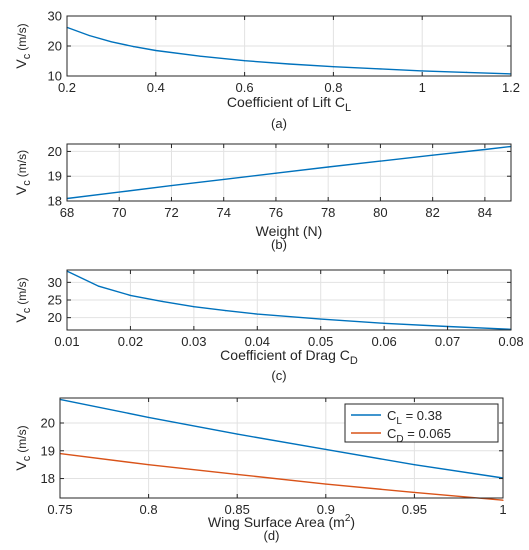 This screenshot has width=529, height=550. What do you see at coordinates (511, 87) in the screenshot?
I see `x-tick-label: 1.2` at bounding box center [511, 87].